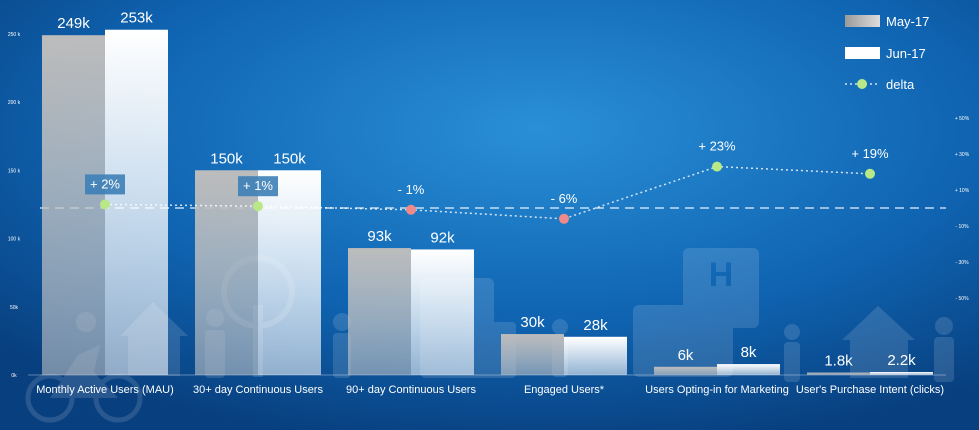 This screenshot has width=979, height=430. What do you see at coordinates (14, 171) in the screenshot?
I see `y-axis-left-tick-label: 150 k` at bounding box center [14, 171].